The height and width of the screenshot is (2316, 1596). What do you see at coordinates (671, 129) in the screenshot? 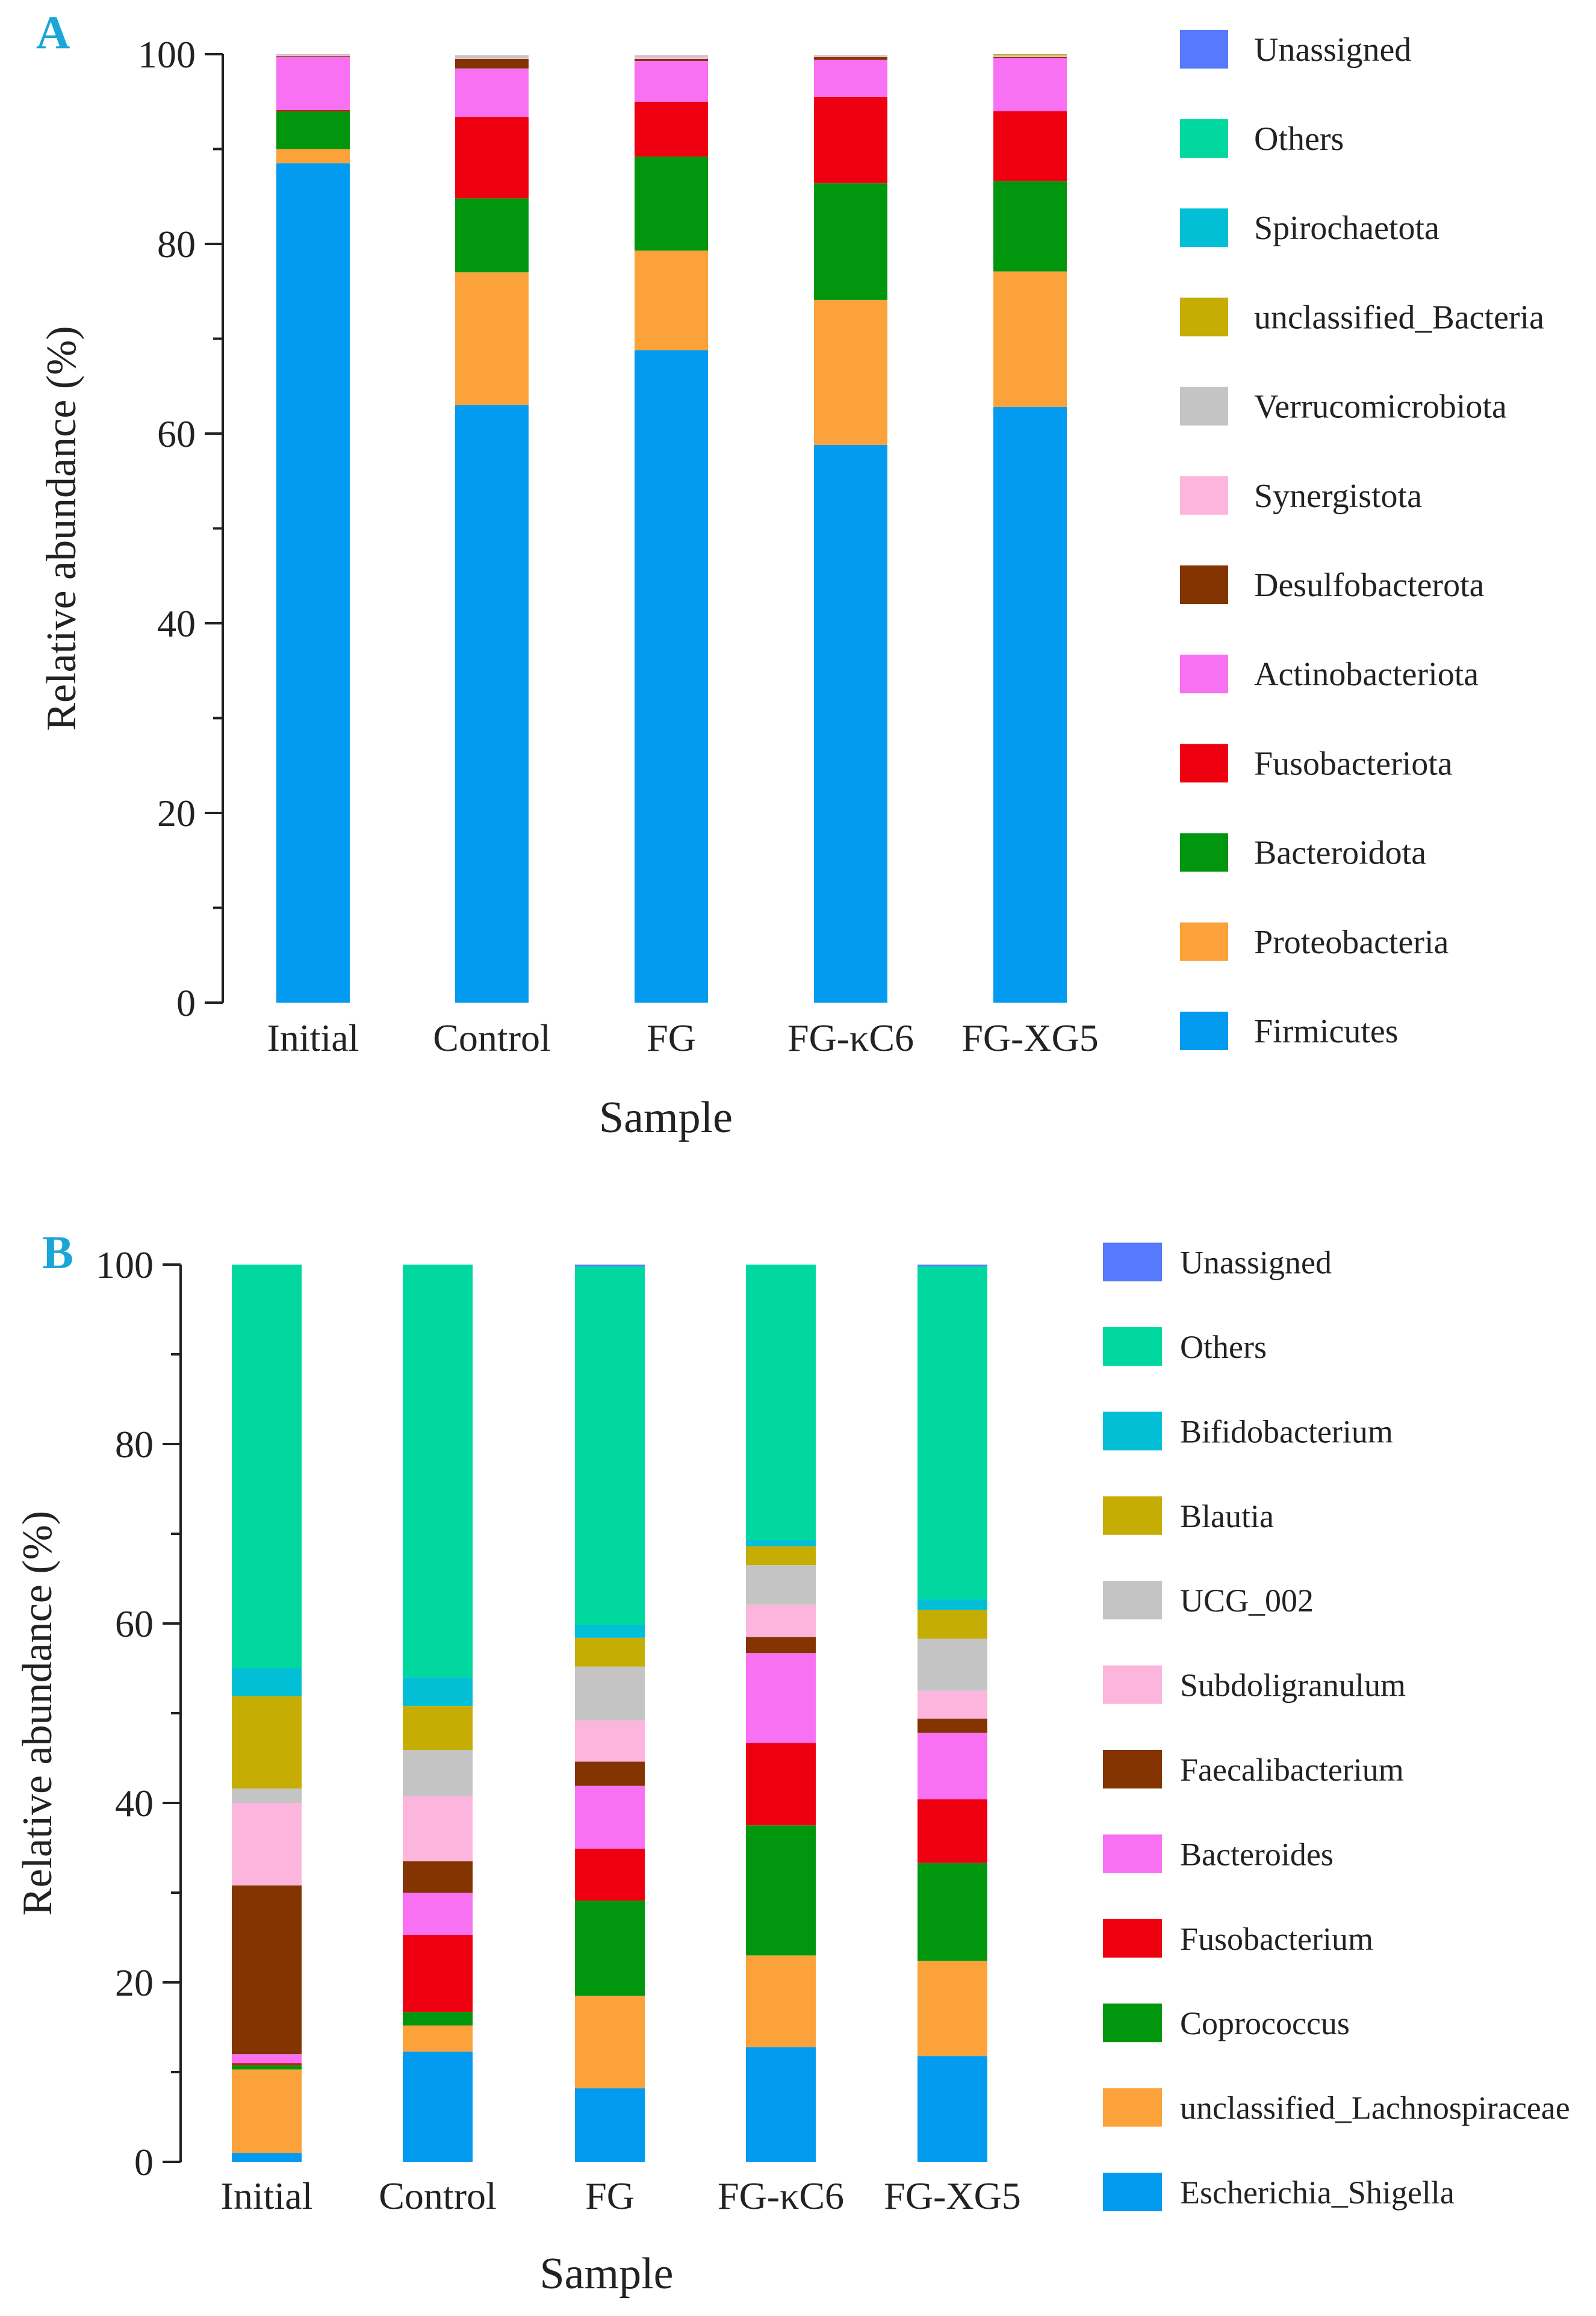
I see `bar-fg-fusobacteriota` at bounding box center [671, 129].